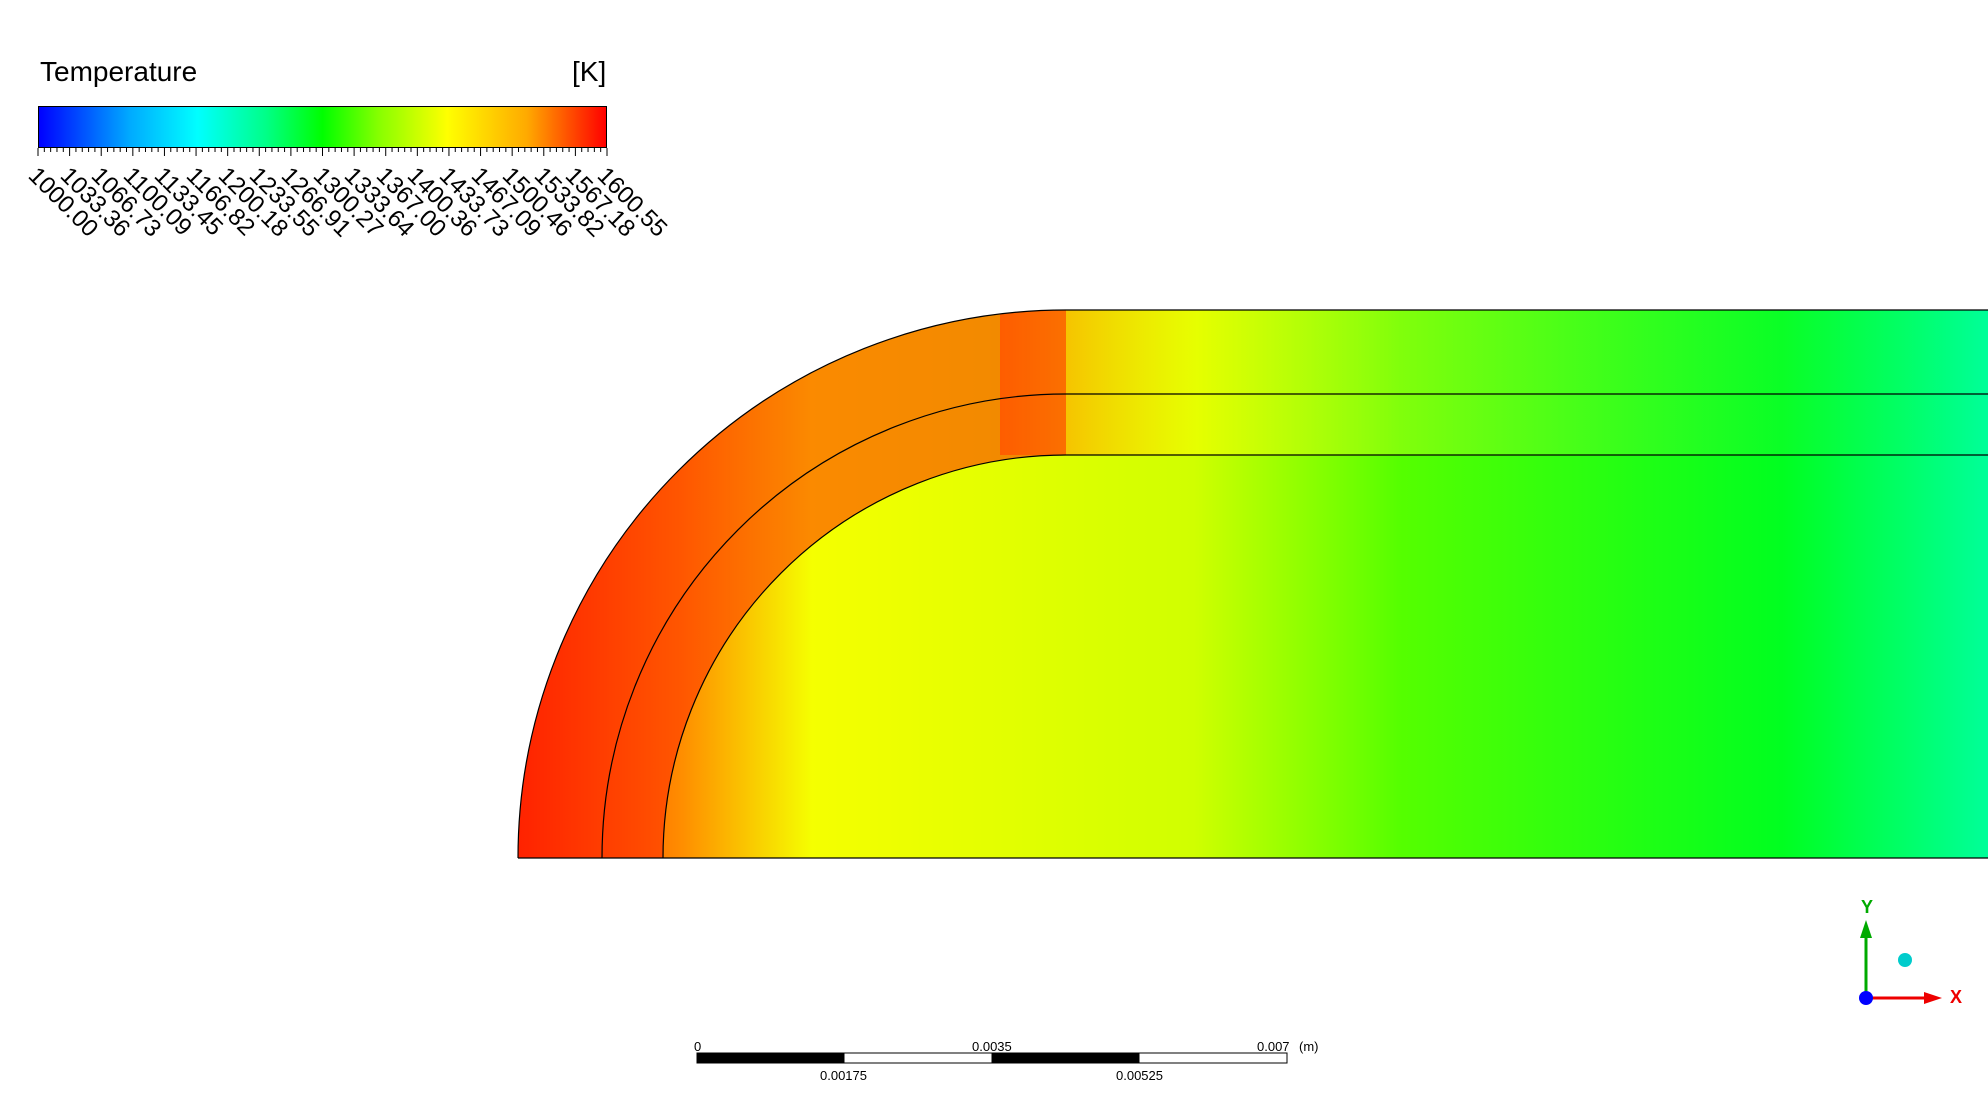 The image size is (1988, 1102). What do you see at coordinates (1309, 1046) in the screenshot?
I see `scale-unit: (m)` at bounding box center [1309, 1046].